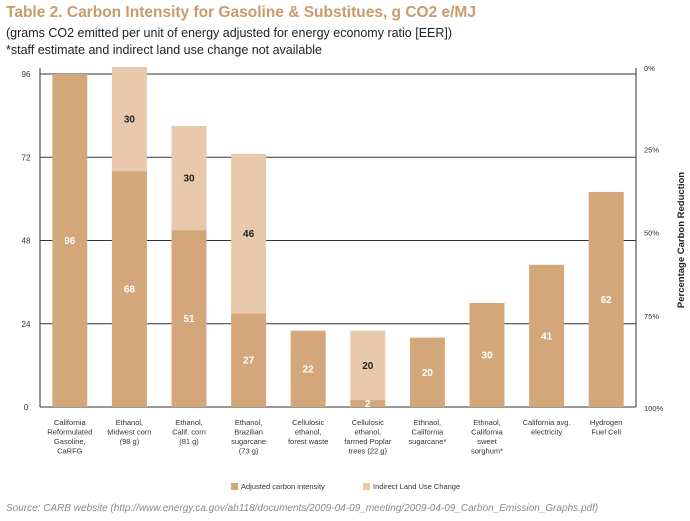 The height and width of the screenshot is (521, 690). What do you see at coordinates (129, 432) in the screenshot?
I see `x-tick-label: Ethanol, Midwest corn (98 g)` at bounding box center [129, 432].